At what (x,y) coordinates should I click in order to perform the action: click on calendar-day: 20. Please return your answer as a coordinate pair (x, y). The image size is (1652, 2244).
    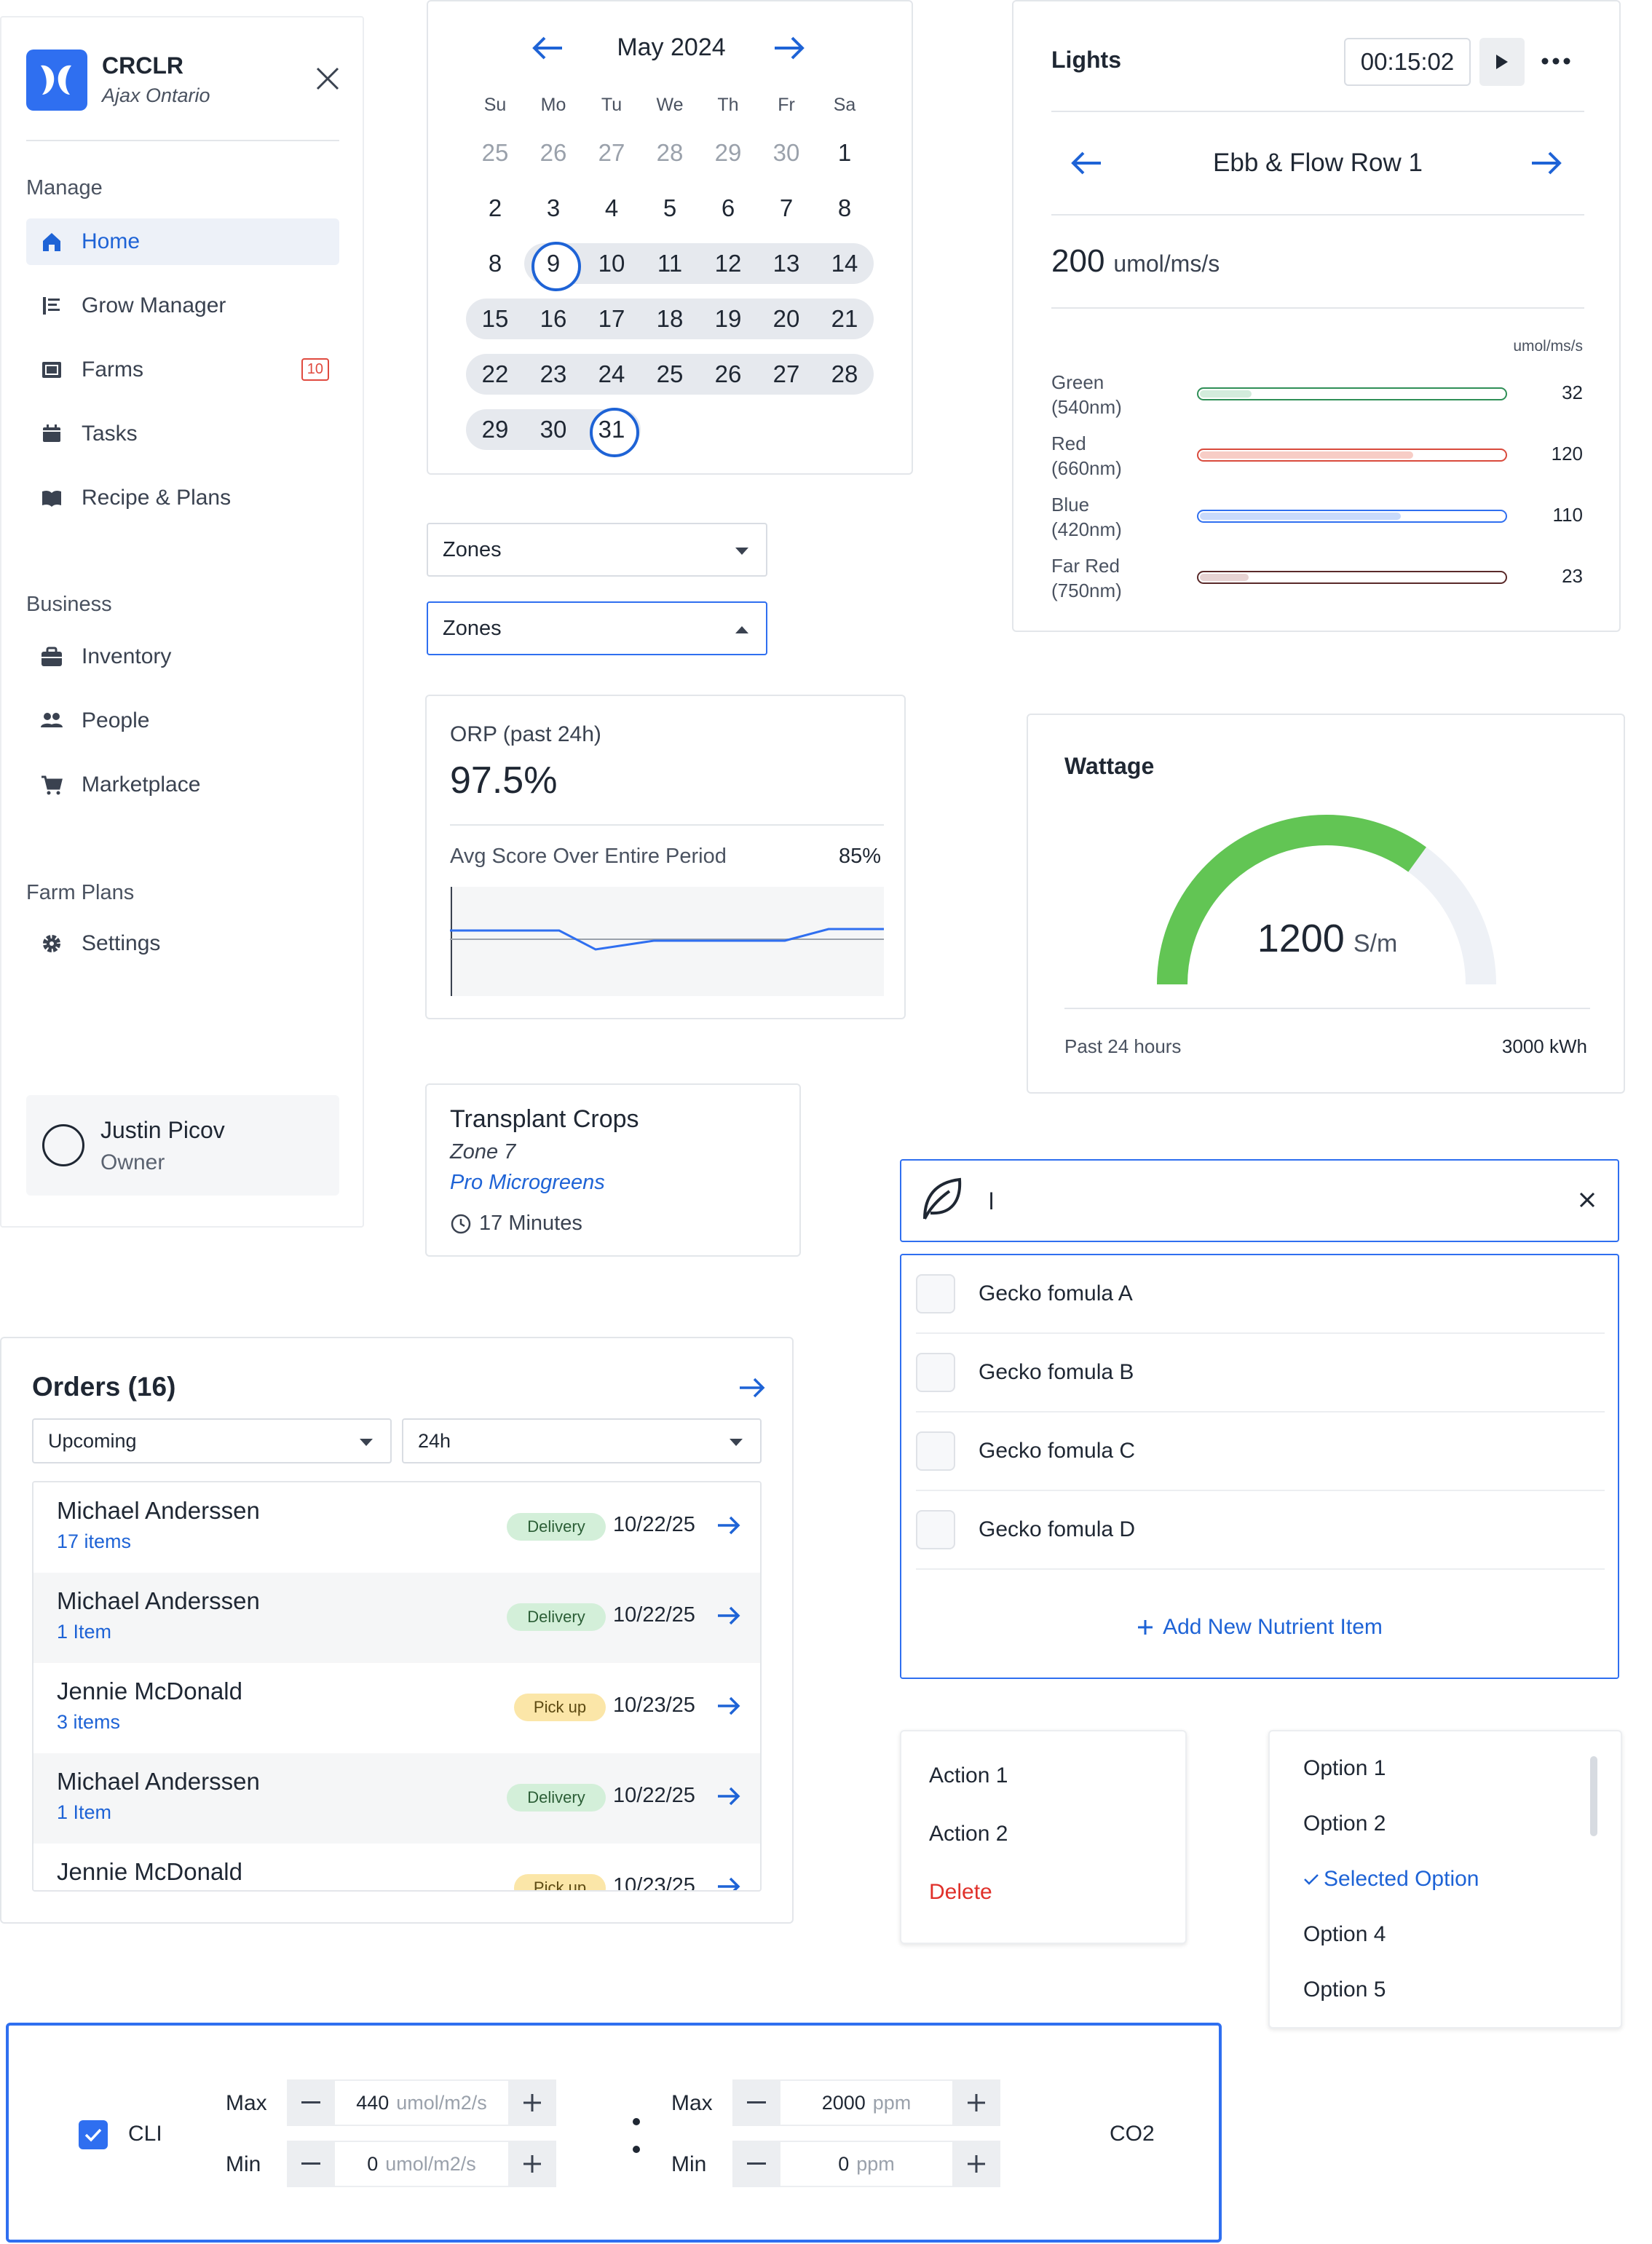
    Looking at the image, I should click on (786, 319).